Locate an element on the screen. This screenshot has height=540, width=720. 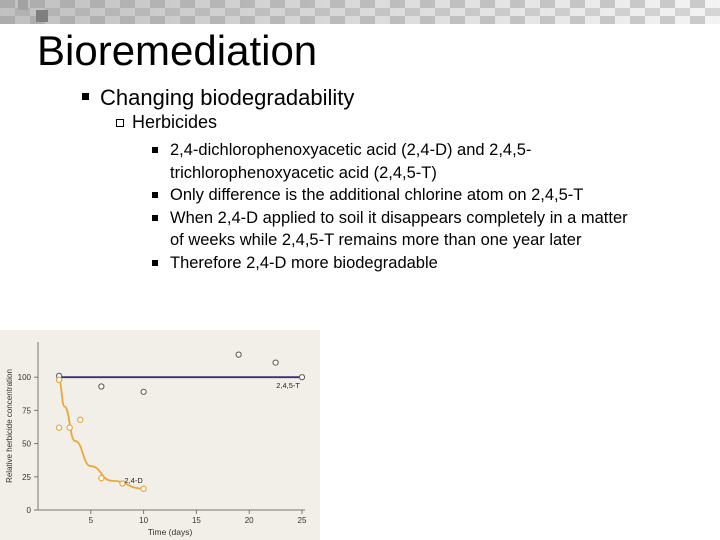
y-axis-title: Relative herbicide concentration is located at coordinates (9, 426).